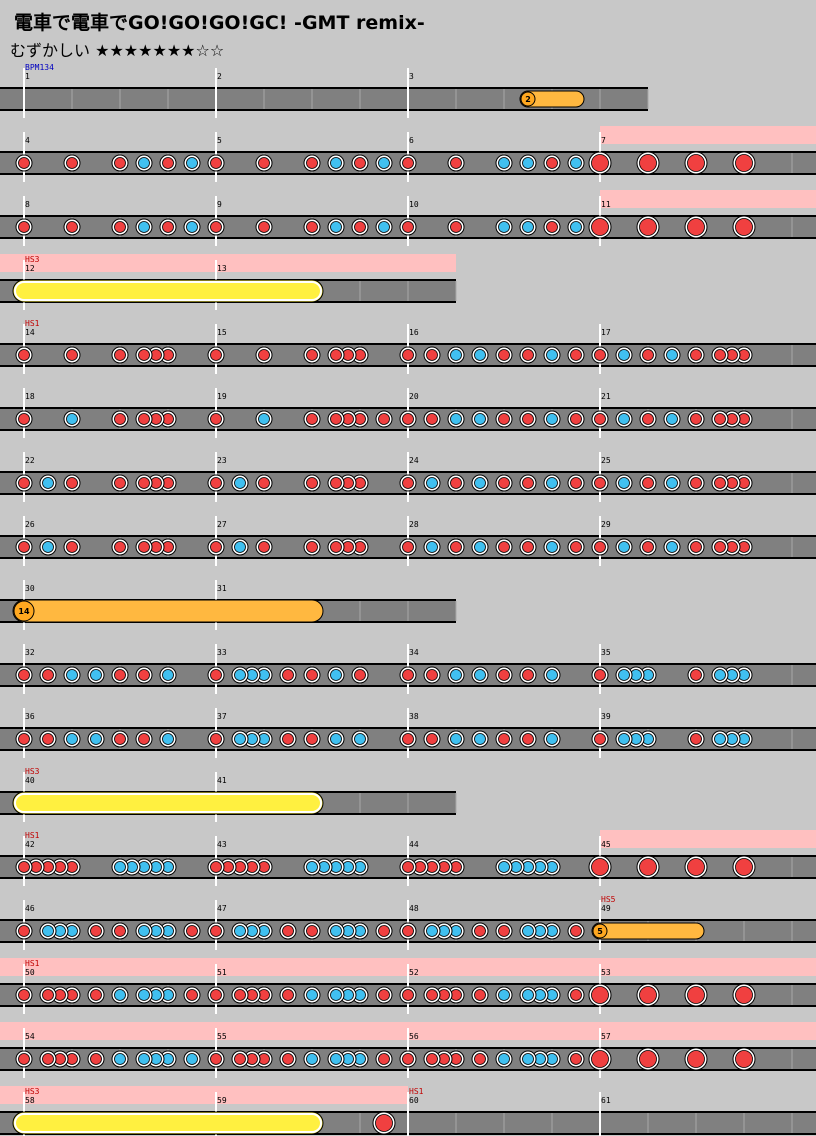 This screenshot has height=1136, width=816. What do you see at coordinates (606, 524) in the screenshot?
I see `measure-number: 29` at bounding box center [606, 524].